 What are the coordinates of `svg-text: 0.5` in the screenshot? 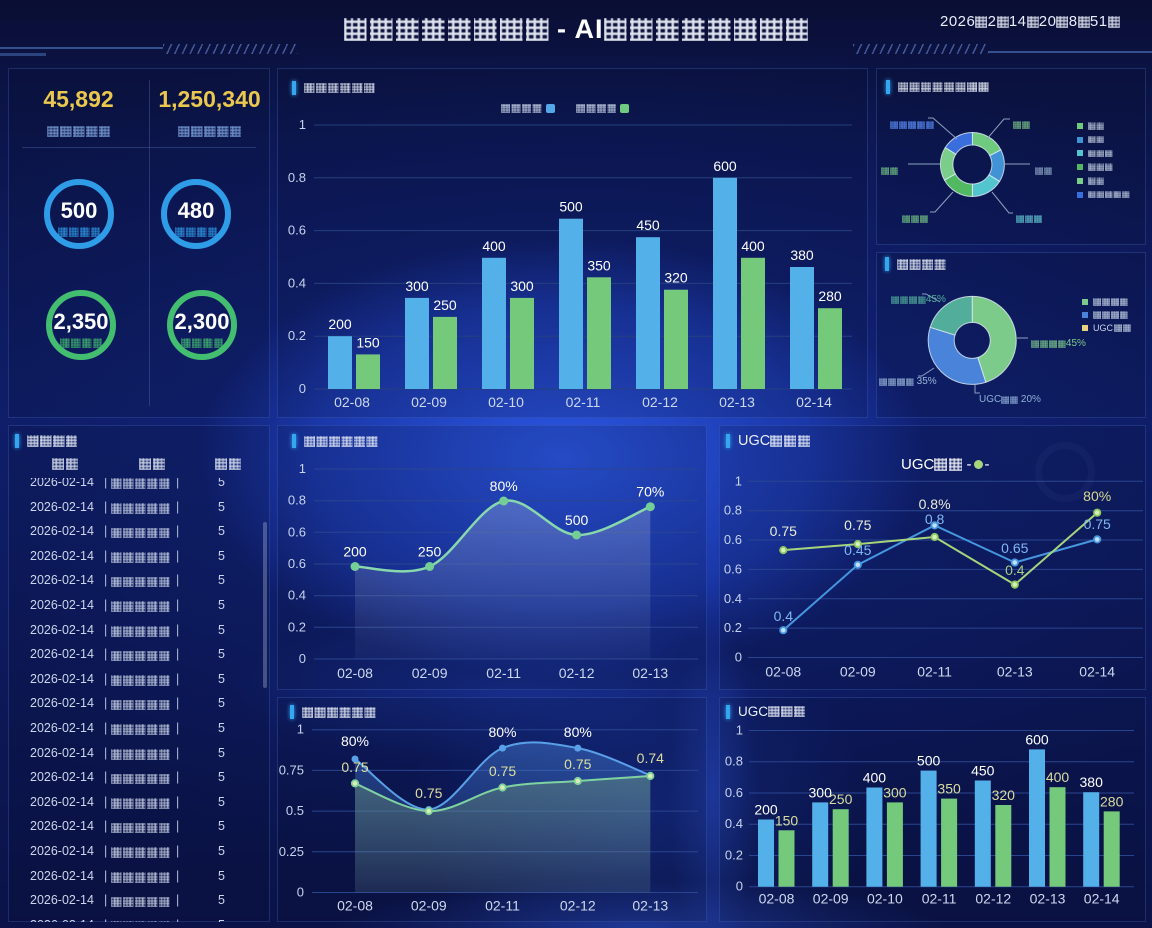 It's located at (295, 810).